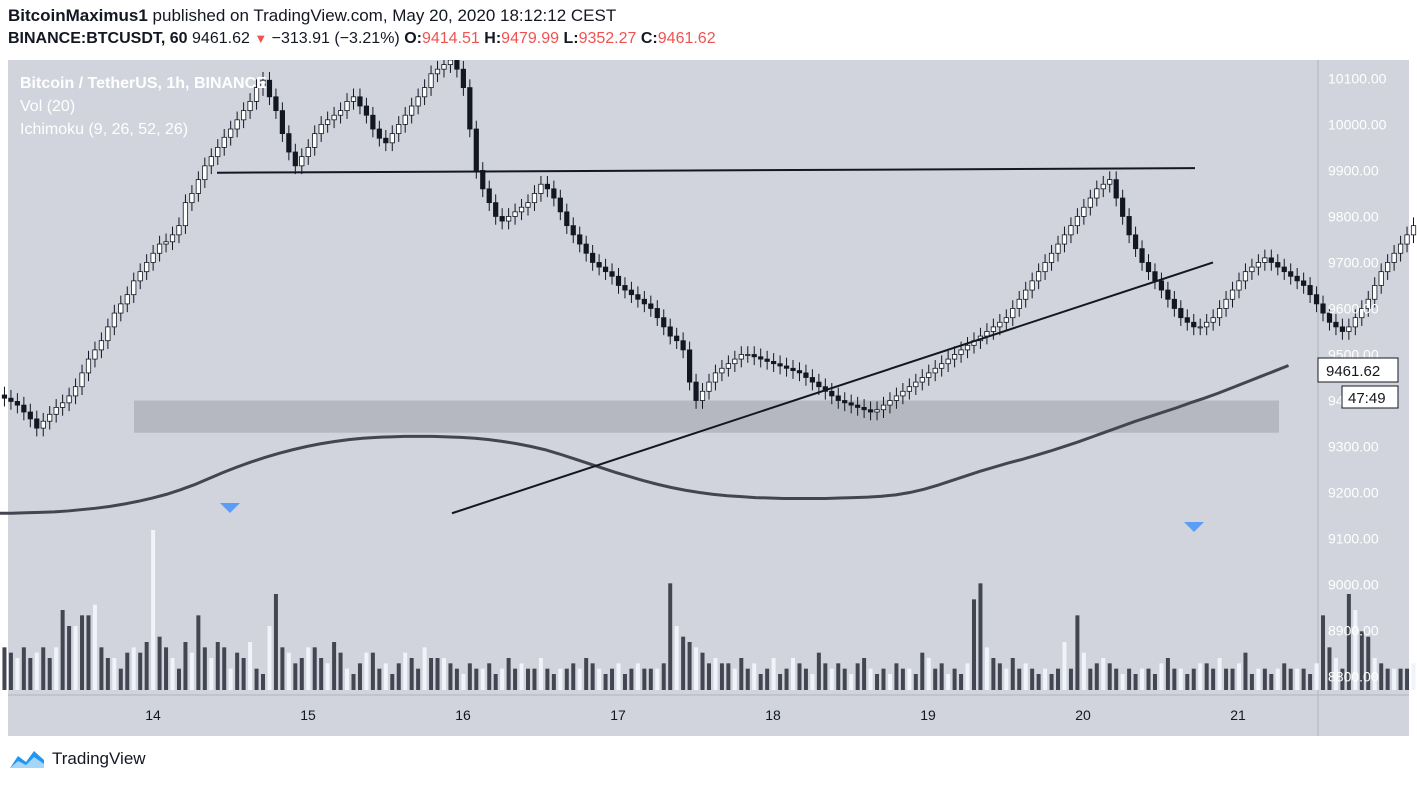 This screenshot has width=1417, height=785. Describe the element at coordinates (1357, 78) in the screenshot. I see `price-tick-label: 10100.00` at that location.